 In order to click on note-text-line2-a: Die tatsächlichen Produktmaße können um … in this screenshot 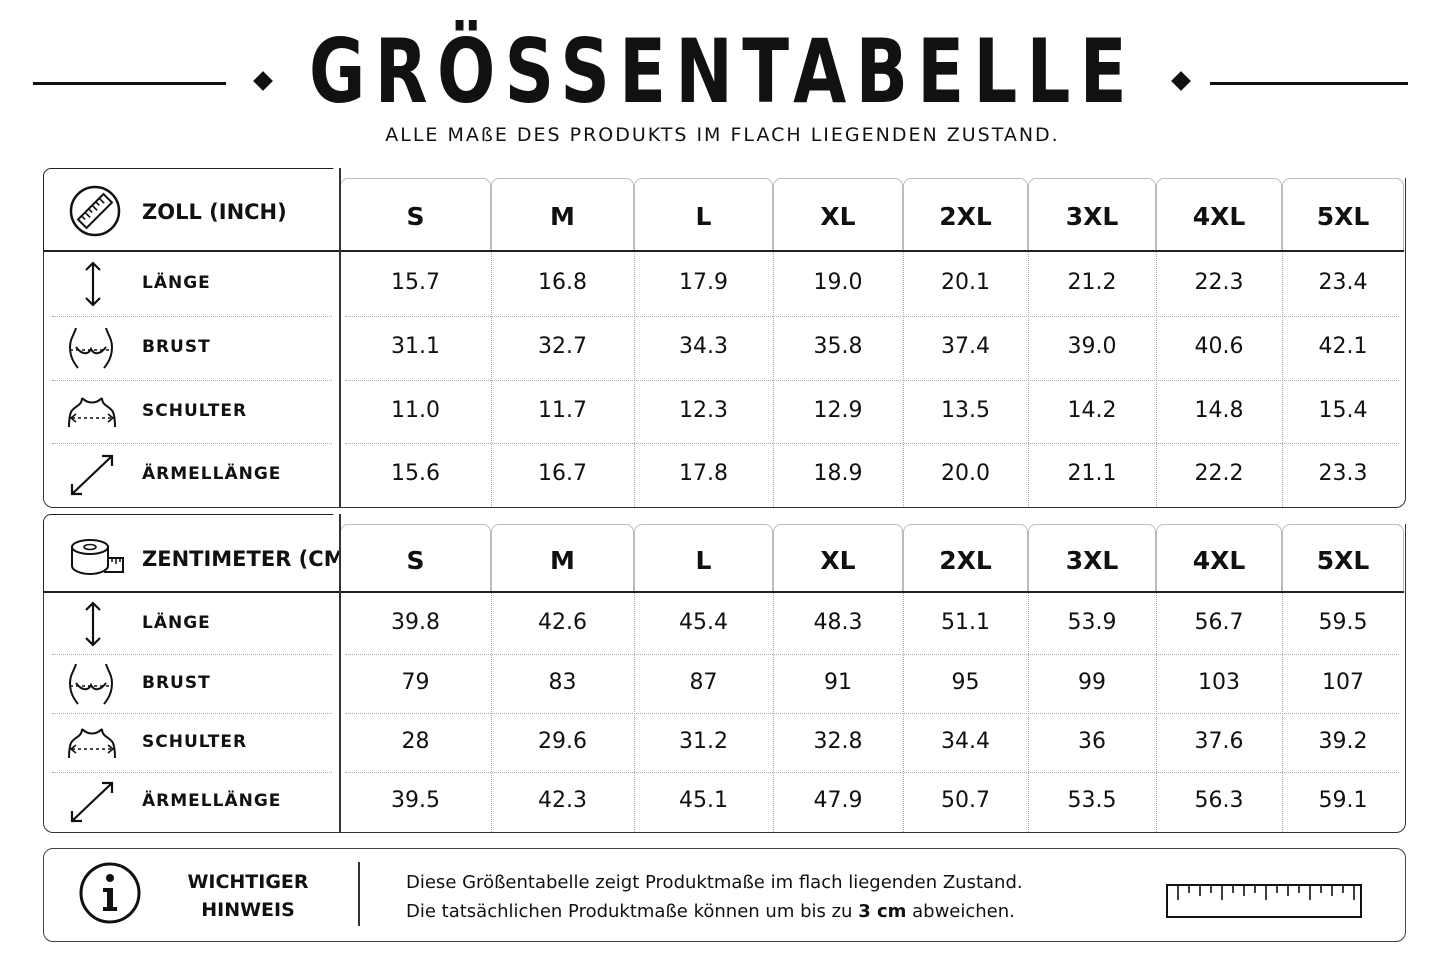, I will do `click(632, 911)`.